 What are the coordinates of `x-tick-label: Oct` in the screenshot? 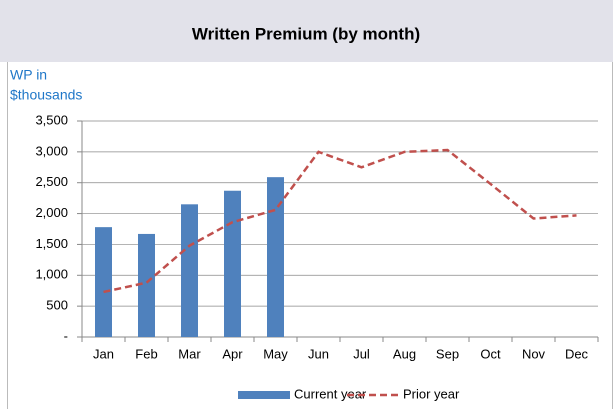 It's located at (490, 353).